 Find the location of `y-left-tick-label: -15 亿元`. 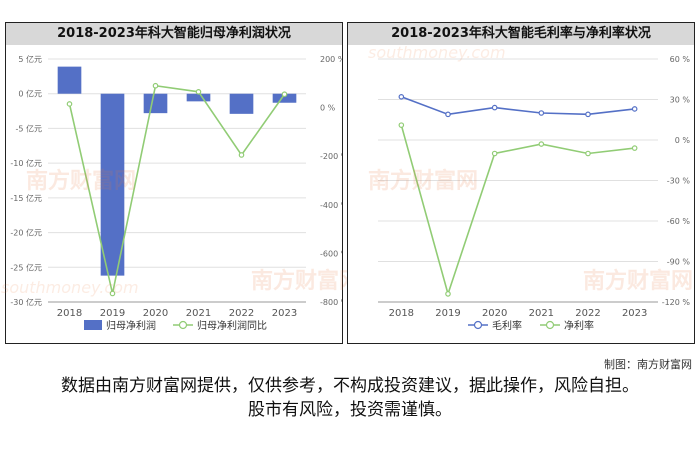

y-left-tick-label: -15 亿元 is located at coordinates (26, 198).